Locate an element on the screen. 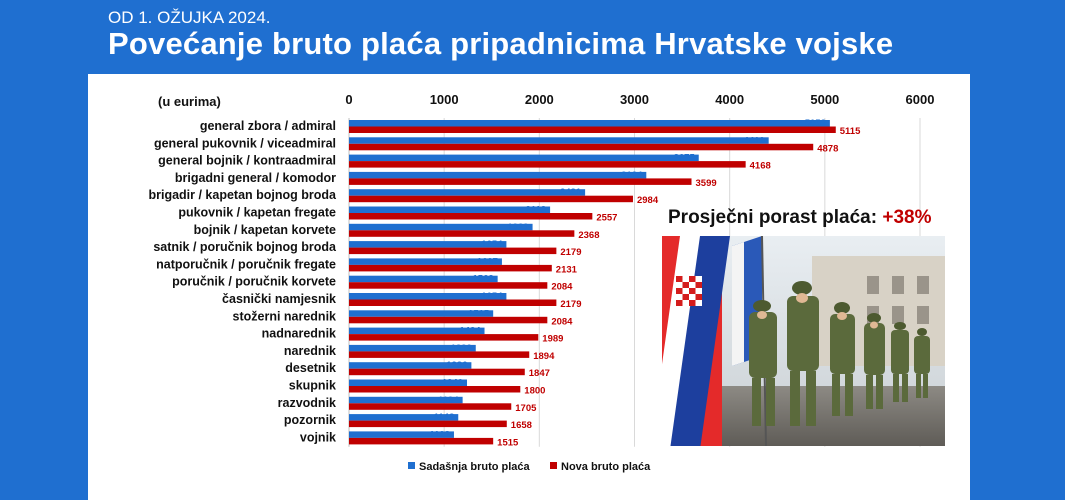 The image size is (1065, 500). data-label-new: 2368 is located at coordinates (588, 235).